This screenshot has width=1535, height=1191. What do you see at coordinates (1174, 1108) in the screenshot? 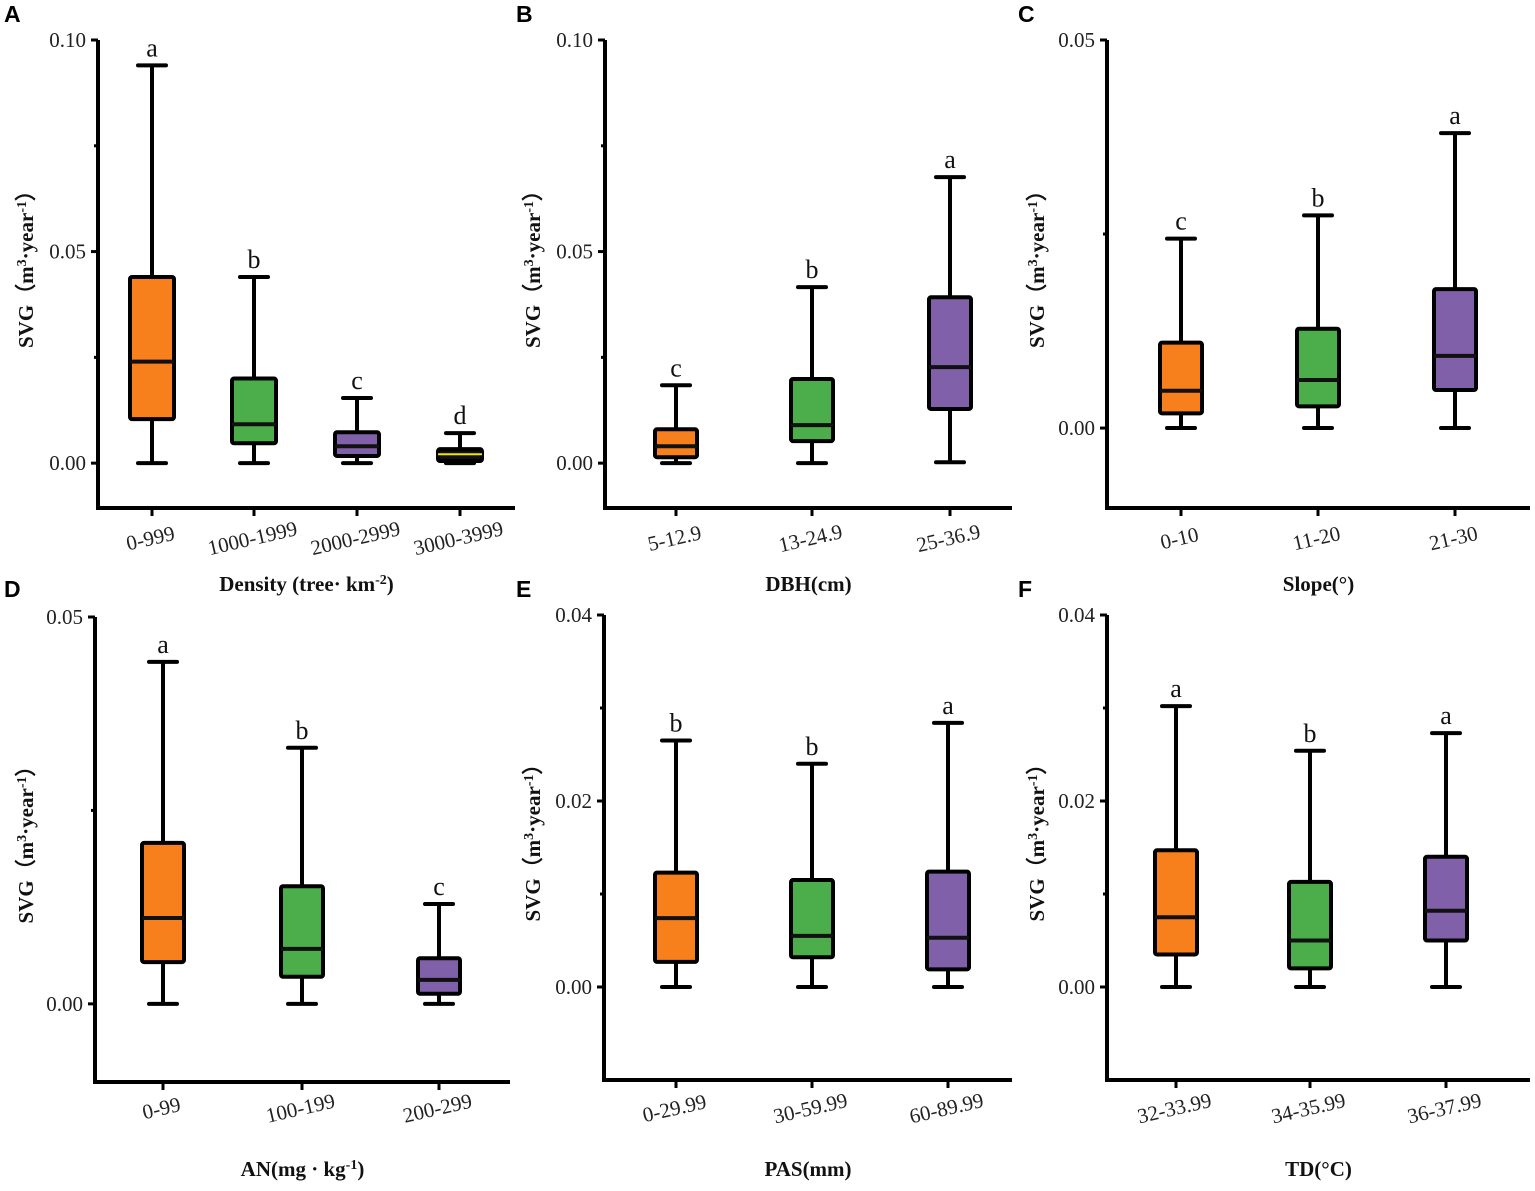
I see `x-tick-label: 32-33.99` at bounding box center [1174, 1108].